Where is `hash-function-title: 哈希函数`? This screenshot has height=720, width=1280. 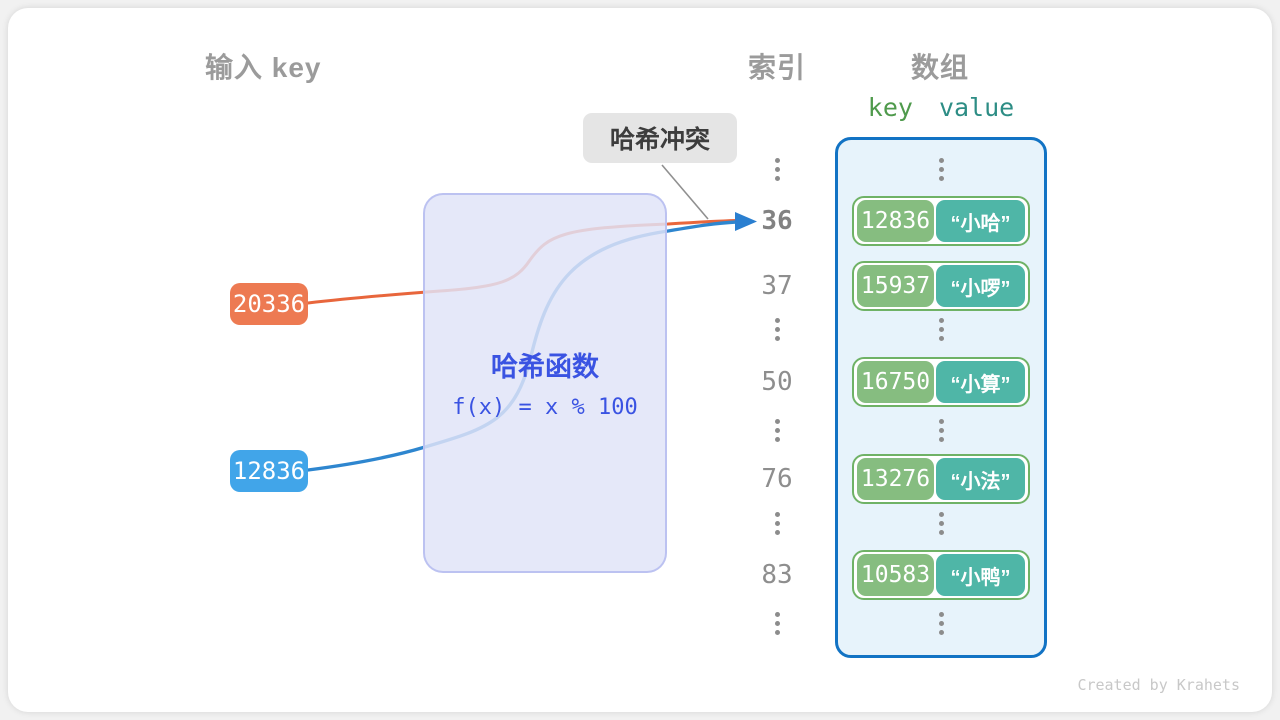
hash-function-title: 哈希函数 is located at coordinates (545, 367).